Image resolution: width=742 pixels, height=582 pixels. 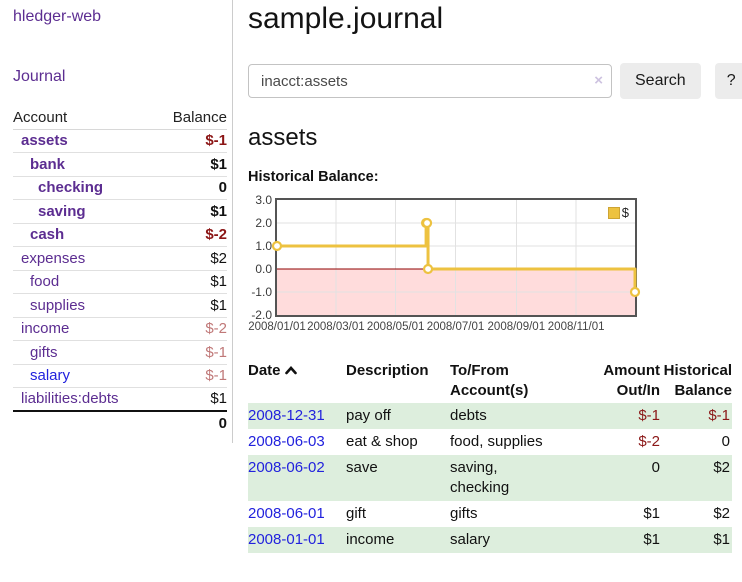 What do you see at coordinates (44, 141) in the screenshot?
I see `account-link: assets` at bounding box center [44, 141].